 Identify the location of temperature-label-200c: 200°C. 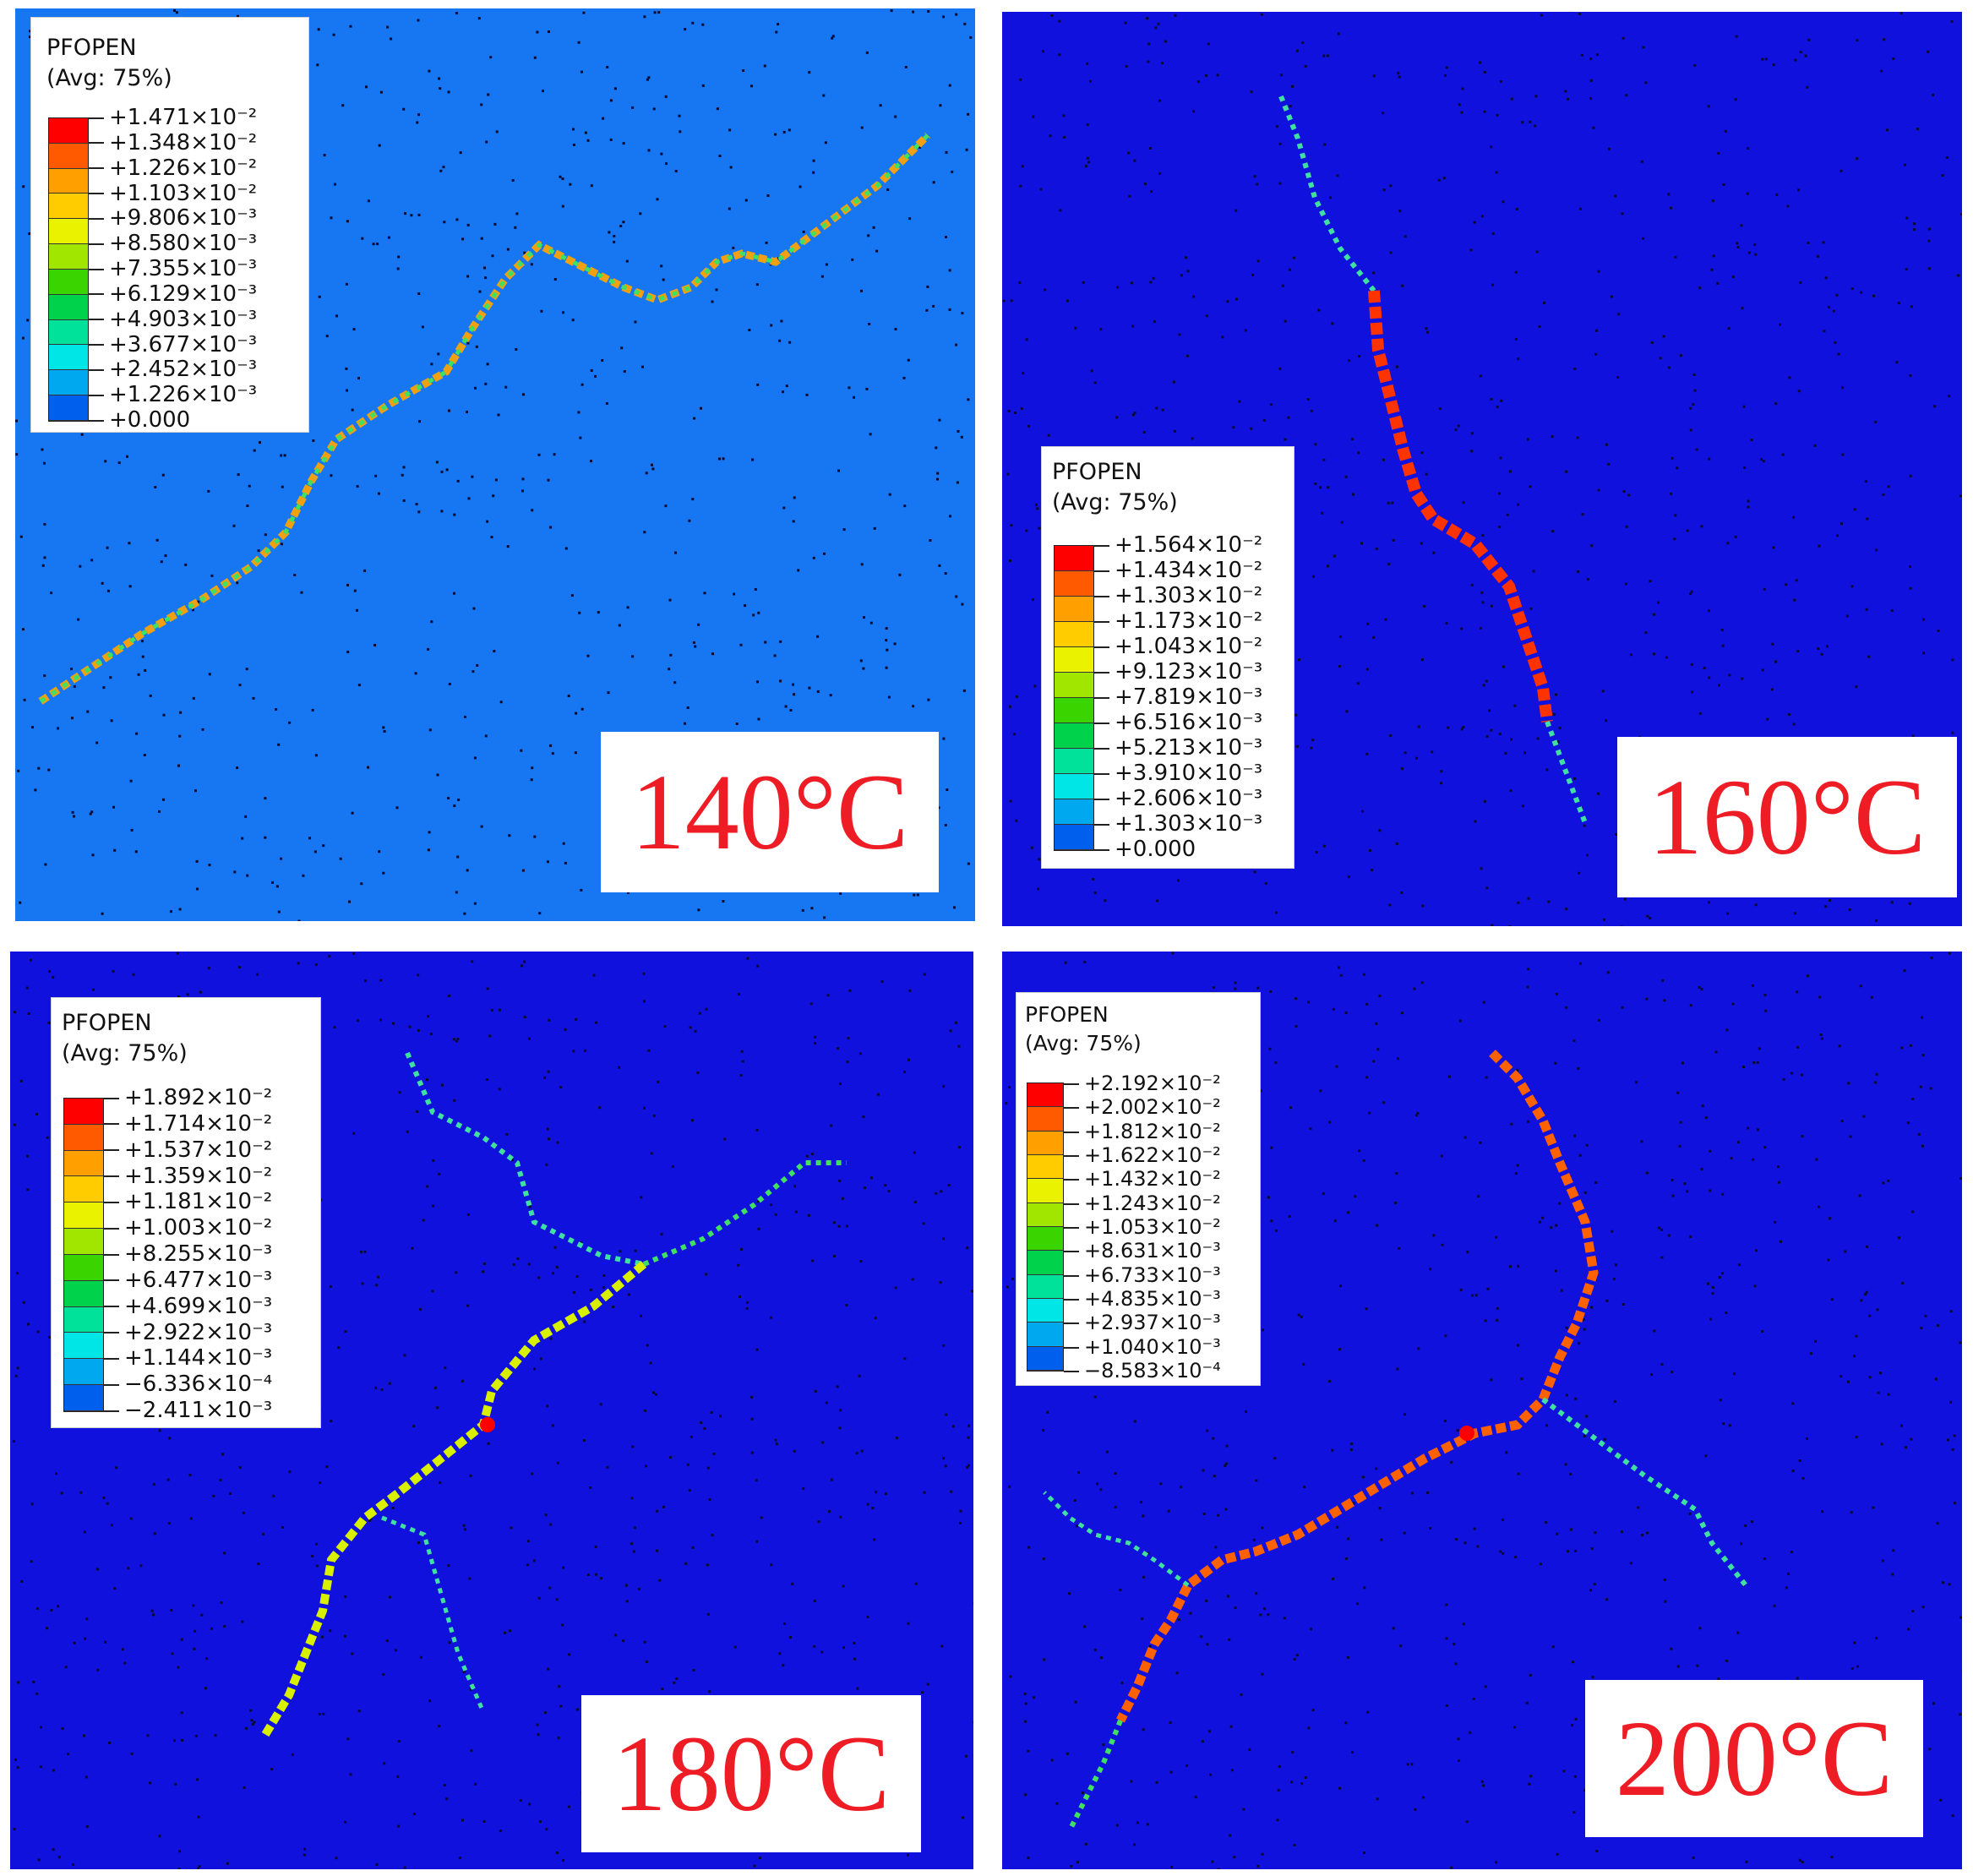
(1754, 1758).